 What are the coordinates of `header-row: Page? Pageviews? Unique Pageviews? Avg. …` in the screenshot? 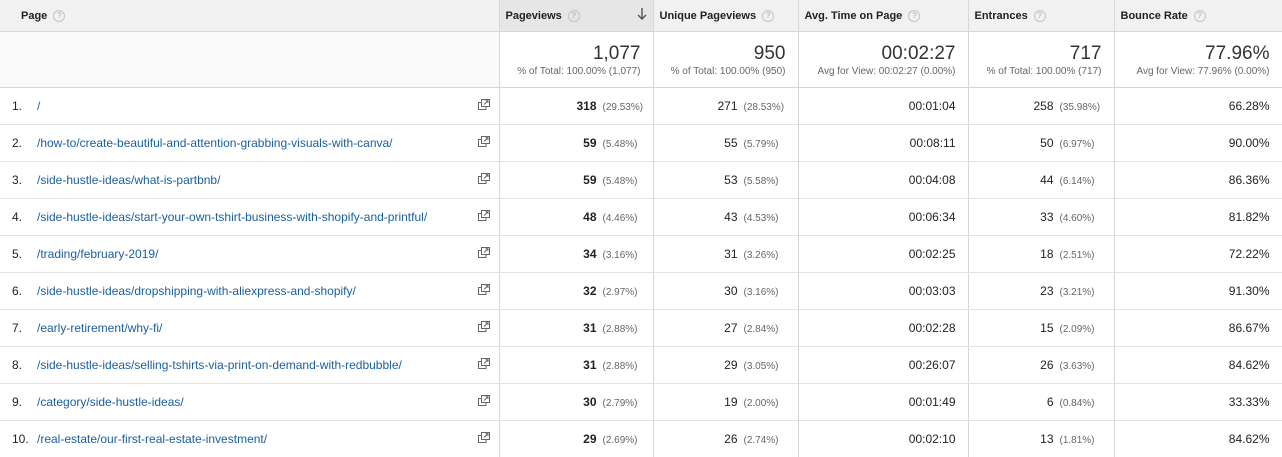 It's located at (641, 16).